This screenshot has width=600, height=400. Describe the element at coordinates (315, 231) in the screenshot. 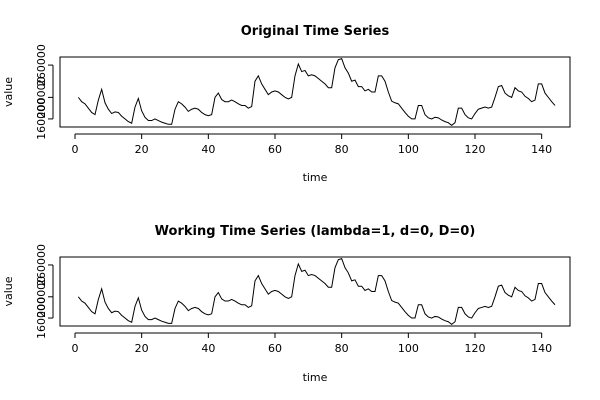

I see `chart-title: Working Time Series (lambda=1, d=0, D=0)` at that location.